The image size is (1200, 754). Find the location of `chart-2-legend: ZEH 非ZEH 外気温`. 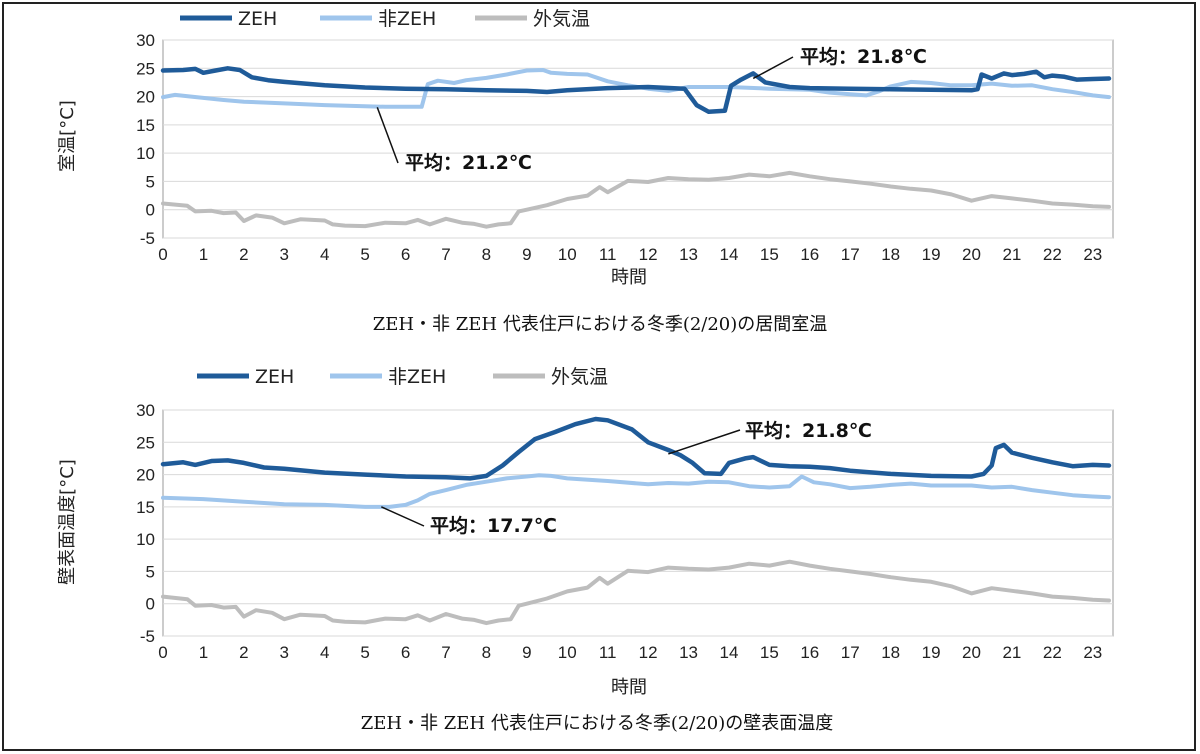

chart-2-legend: ZEH 非ZEH 外気温 is located at coordinates (402, 377).